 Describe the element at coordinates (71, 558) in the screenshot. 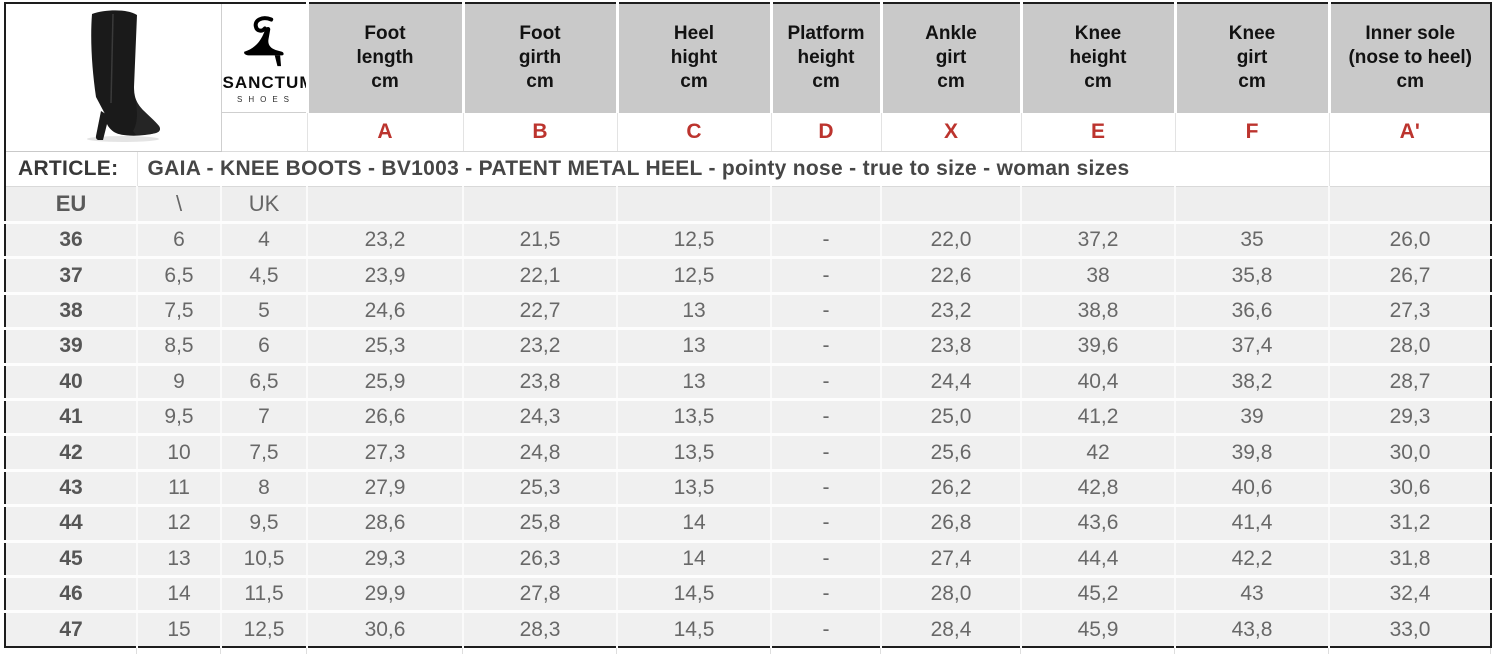

I see `eu-size-cell: 45` at that location.